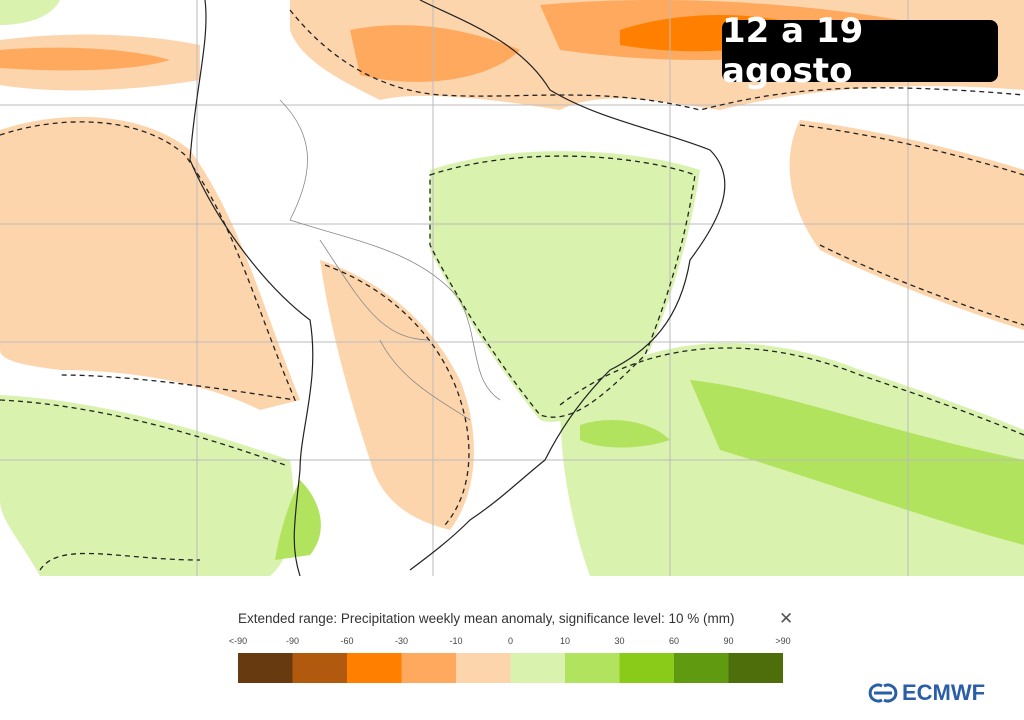 The height and width of the screenshot is (720, 1024). Describe the element at coordinates (292, 641) in the screenshot. I see `legend-label: -90` at that location.